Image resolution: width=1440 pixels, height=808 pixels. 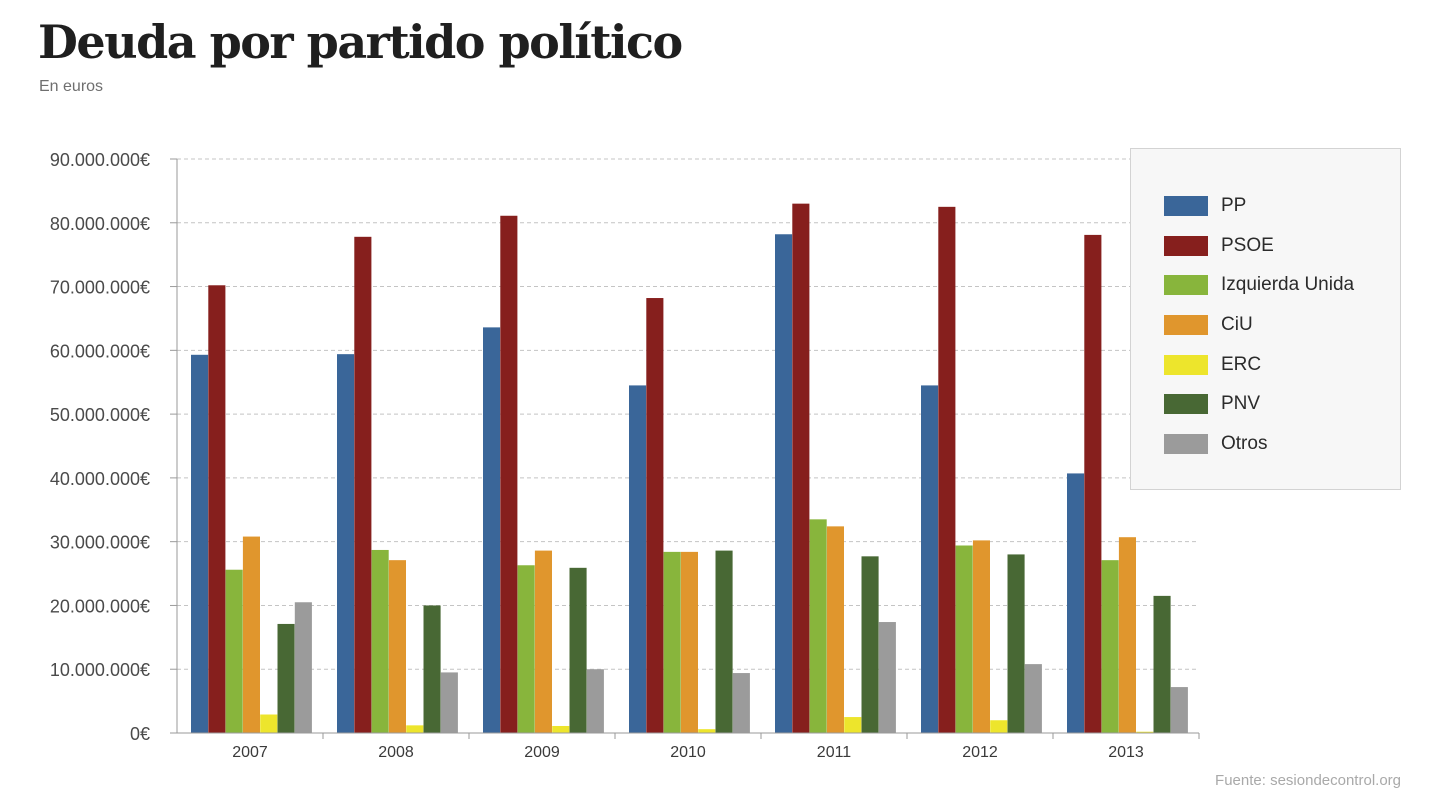 I want to click on bar-erc-2011, so click(x=853, y=725).